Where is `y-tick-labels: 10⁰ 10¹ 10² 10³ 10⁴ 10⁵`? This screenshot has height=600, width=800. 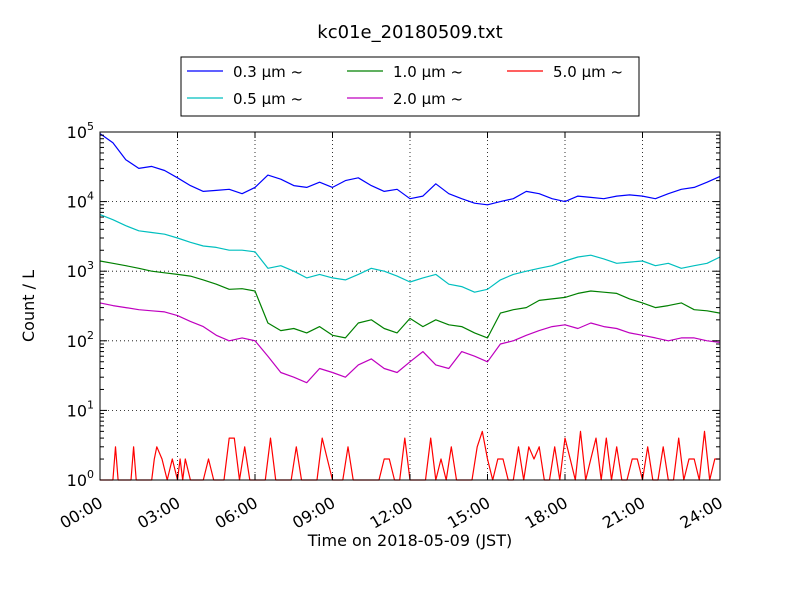 y-tick-labels: 10⁰ 10¹ 10² 10³ 10⁴ 10⁵ is located at coordinates (80, 305).